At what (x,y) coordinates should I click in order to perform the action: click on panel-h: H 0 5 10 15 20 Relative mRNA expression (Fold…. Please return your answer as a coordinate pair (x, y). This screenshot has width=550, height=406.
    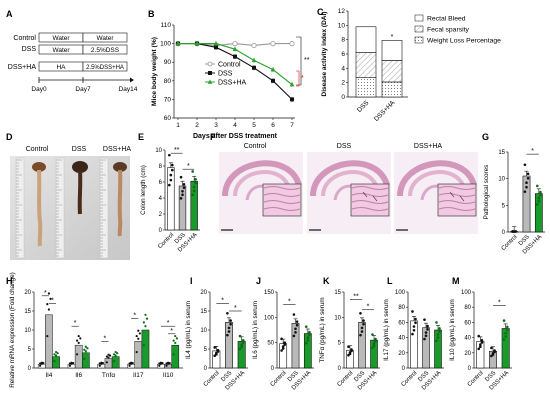
    Looking at the image, I should click on (94, 330).